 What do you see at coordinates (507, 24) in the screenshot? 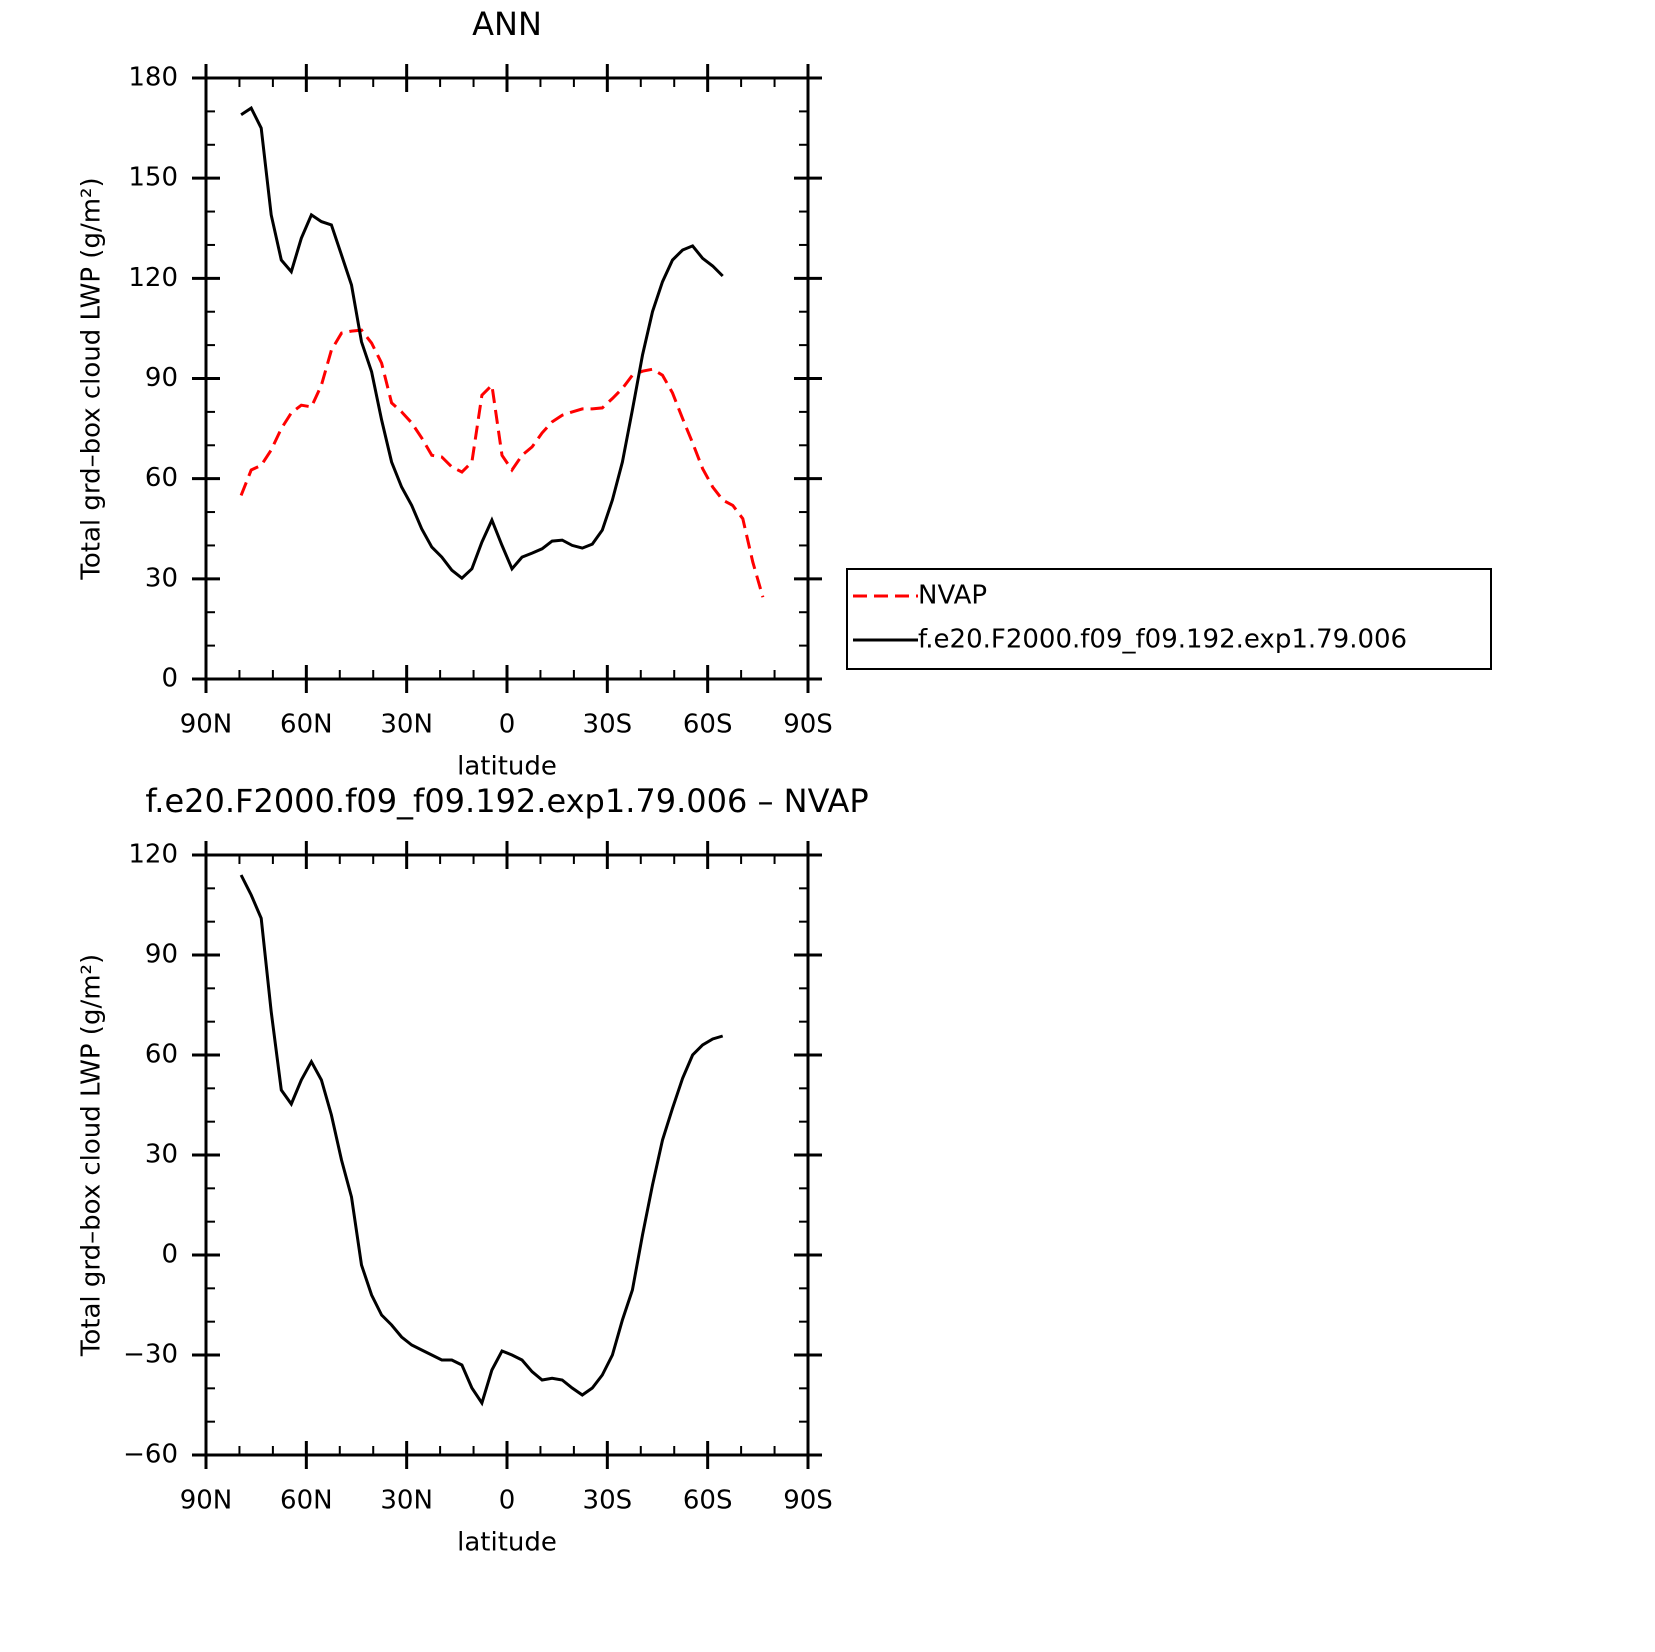
I see `chart-title: ANN` at bounding box center [507, 24].